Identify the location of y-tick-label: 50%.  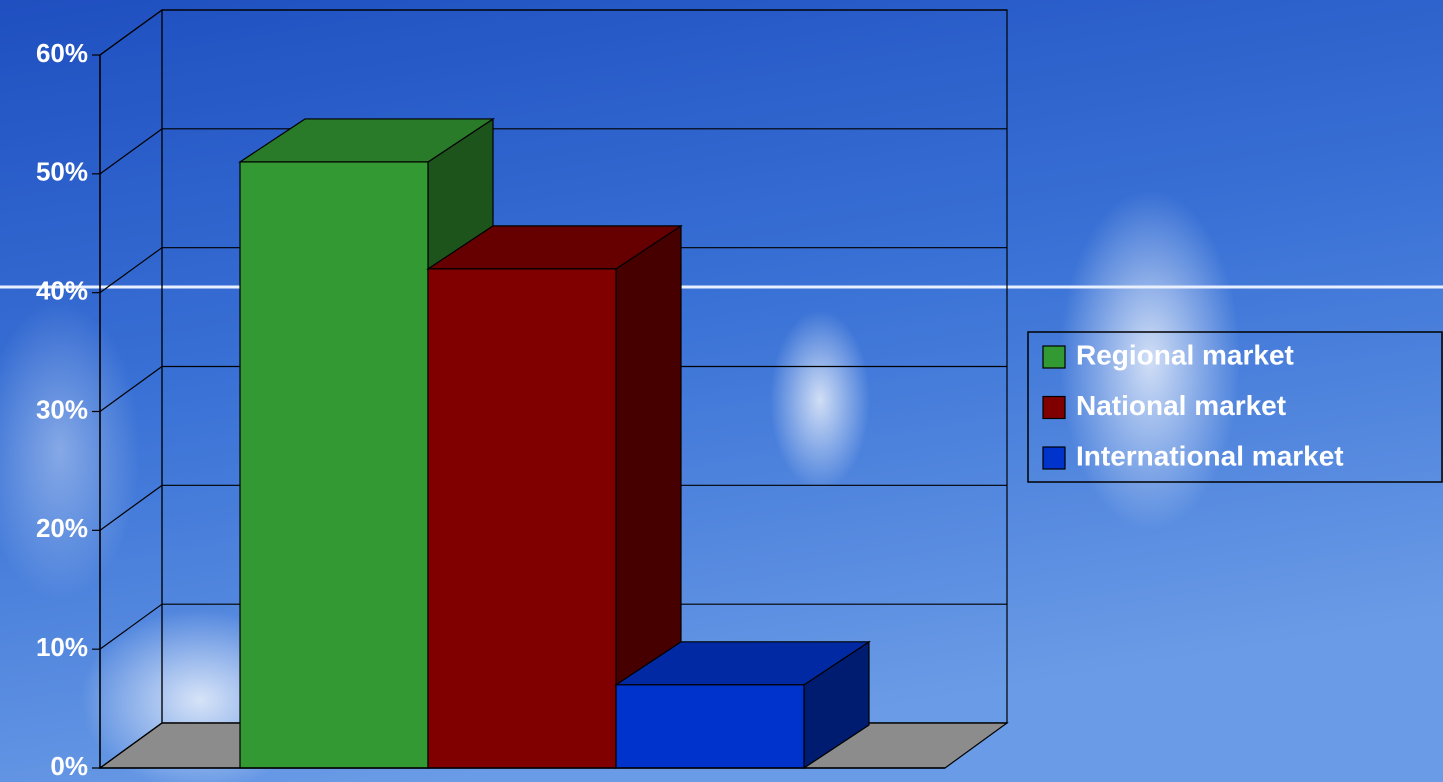
(62, 172).